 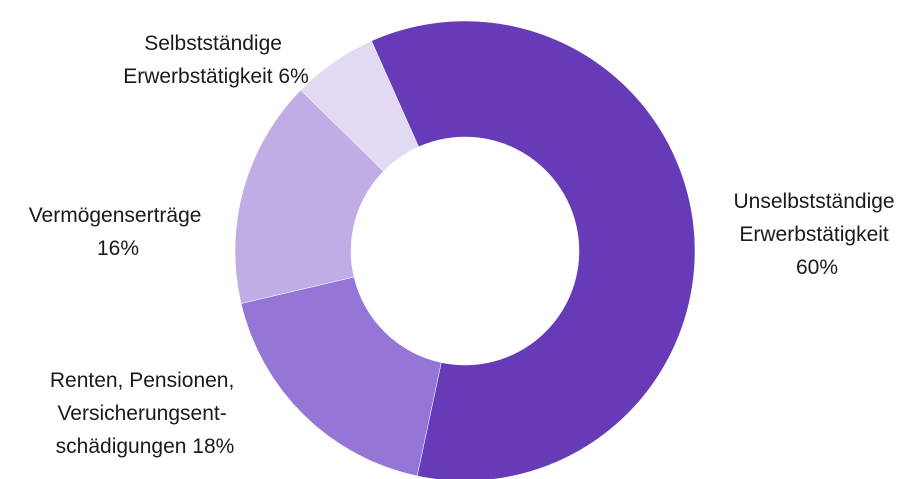 What do you see at coordinates (817, 234) in the screenshot?
I see `slice-label-unselbststaendige: Unselbstständige Erwerbstätigkeit 60%` at bounding box center [817, 234].